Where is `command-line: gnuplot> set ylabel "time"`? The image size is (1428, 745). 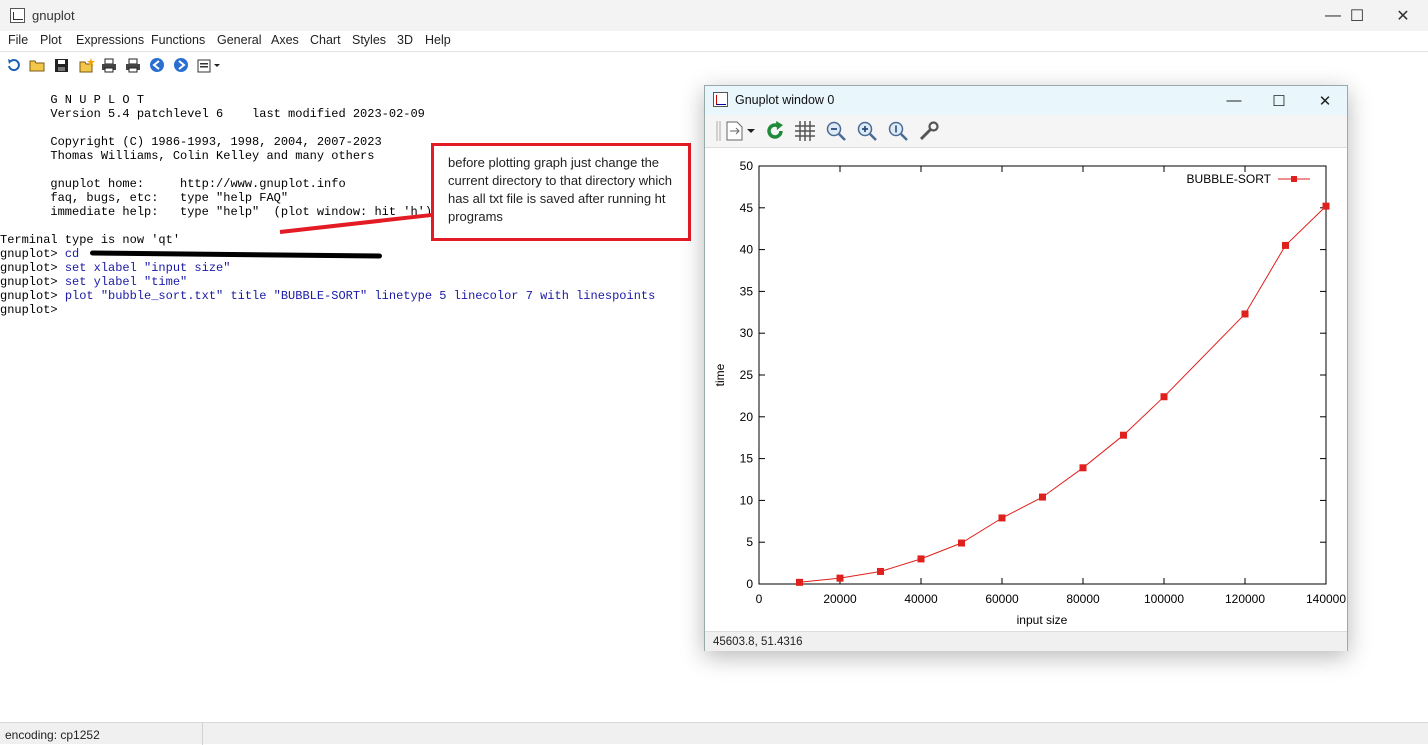
command-line: gnuplot> set ylabel "time" is located at coordinates (93, 282).